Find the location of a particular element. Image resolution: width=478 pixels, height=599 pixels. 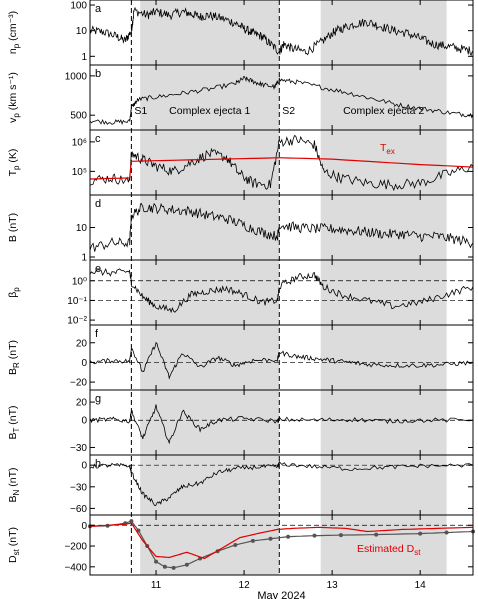

annotation-subscript: ex is located at coordinates (390, 151).